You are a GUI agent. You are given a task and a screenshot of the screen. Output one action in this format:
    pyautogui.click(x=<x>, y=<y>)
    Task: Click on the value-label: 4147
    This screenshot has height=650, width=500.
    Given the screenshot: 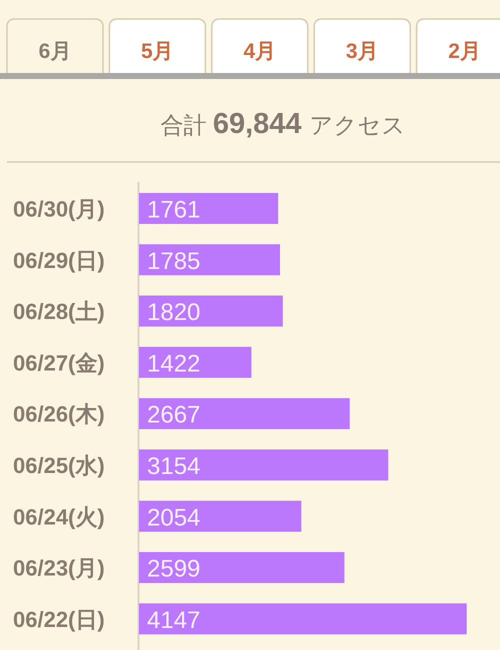 What is the action you would take?
    pyautogui.click(x=173, y=620)
    